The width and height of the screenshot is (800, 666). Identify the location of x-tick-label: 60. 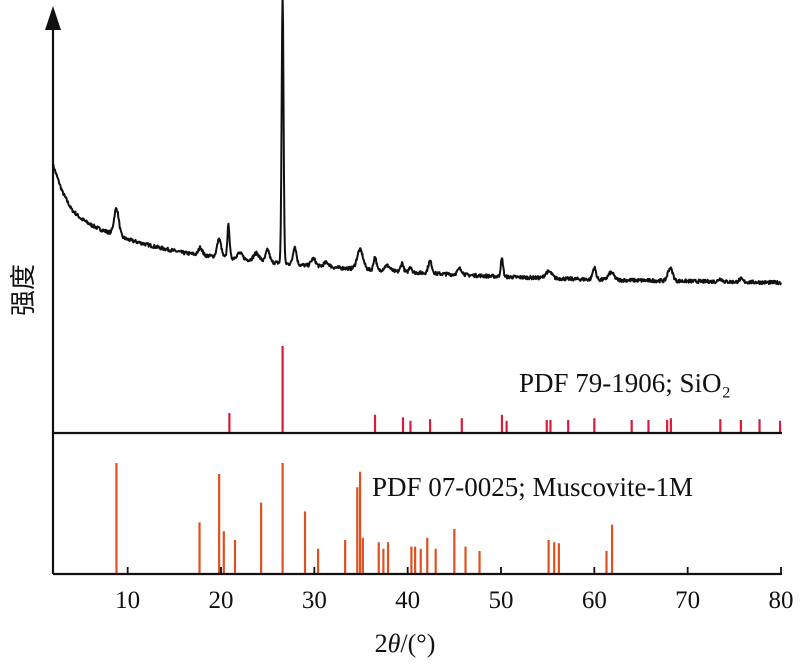
(594, 600).